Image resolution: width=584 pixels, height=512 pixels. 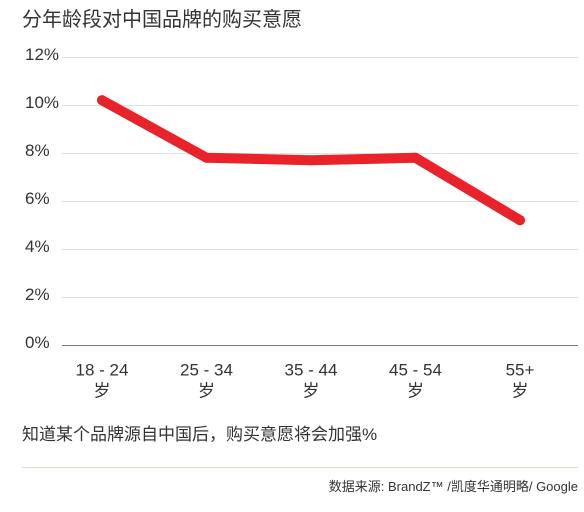 I want to click on source-credit: 数据来源: BrandZ™ /凯度华通明略/ Google, so click(x=453, y=486).